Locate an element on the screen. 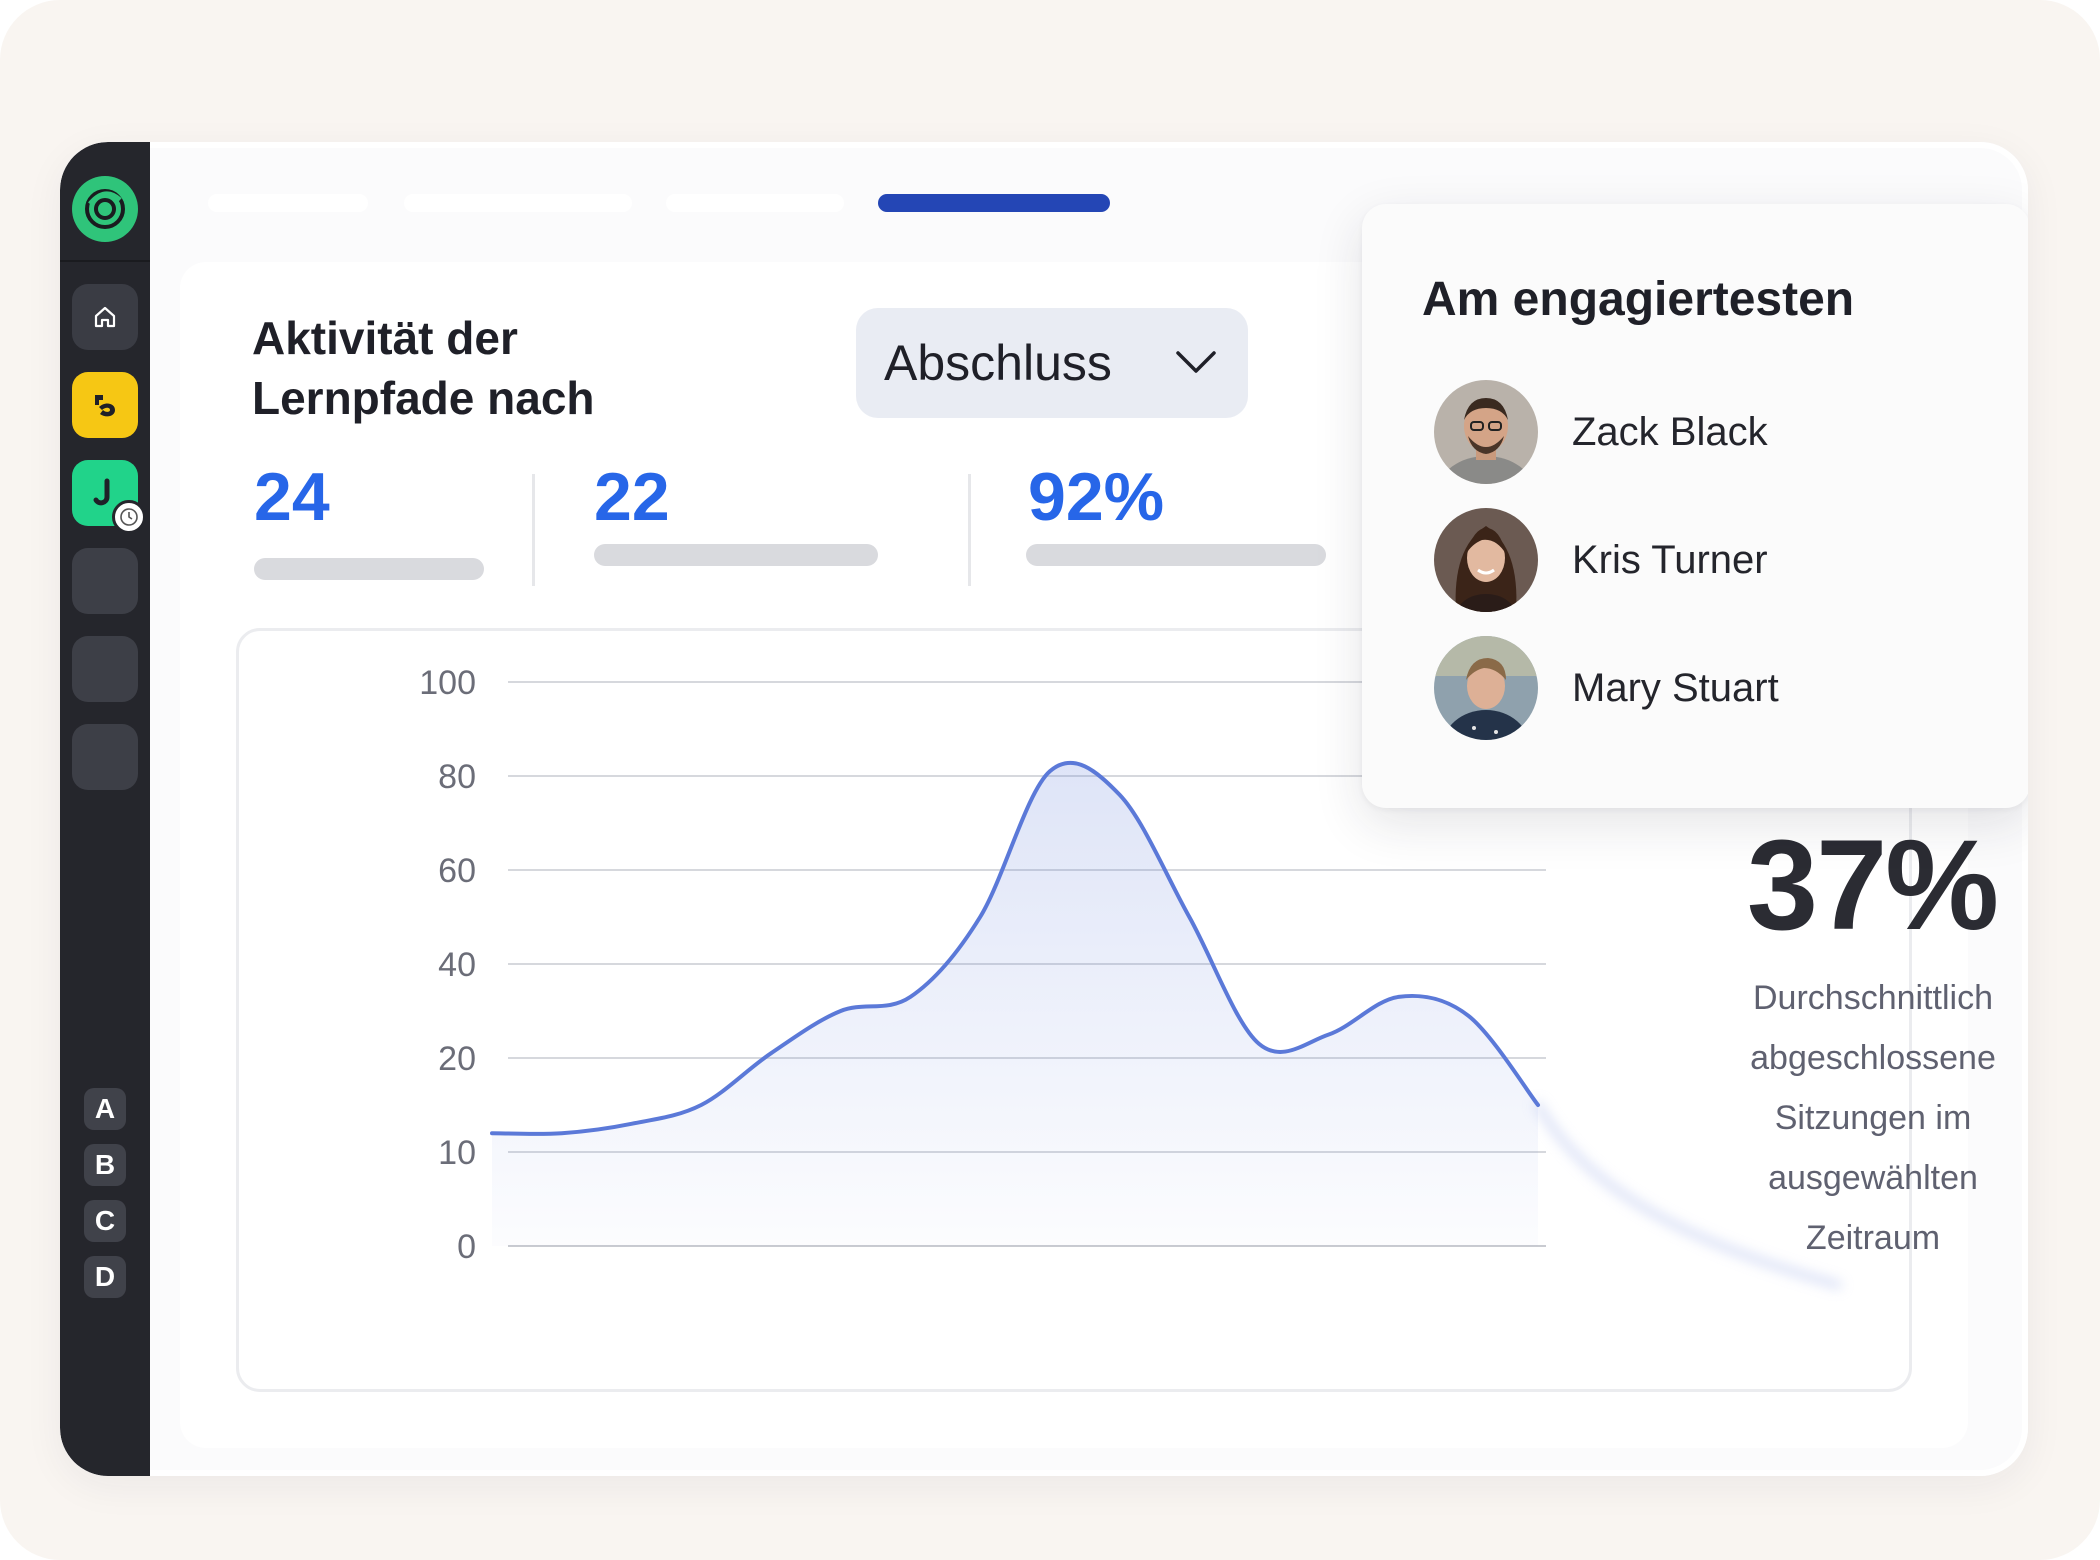 The image size is (2100, 1560). sidebar-divider is located at coordinates (105, 261).